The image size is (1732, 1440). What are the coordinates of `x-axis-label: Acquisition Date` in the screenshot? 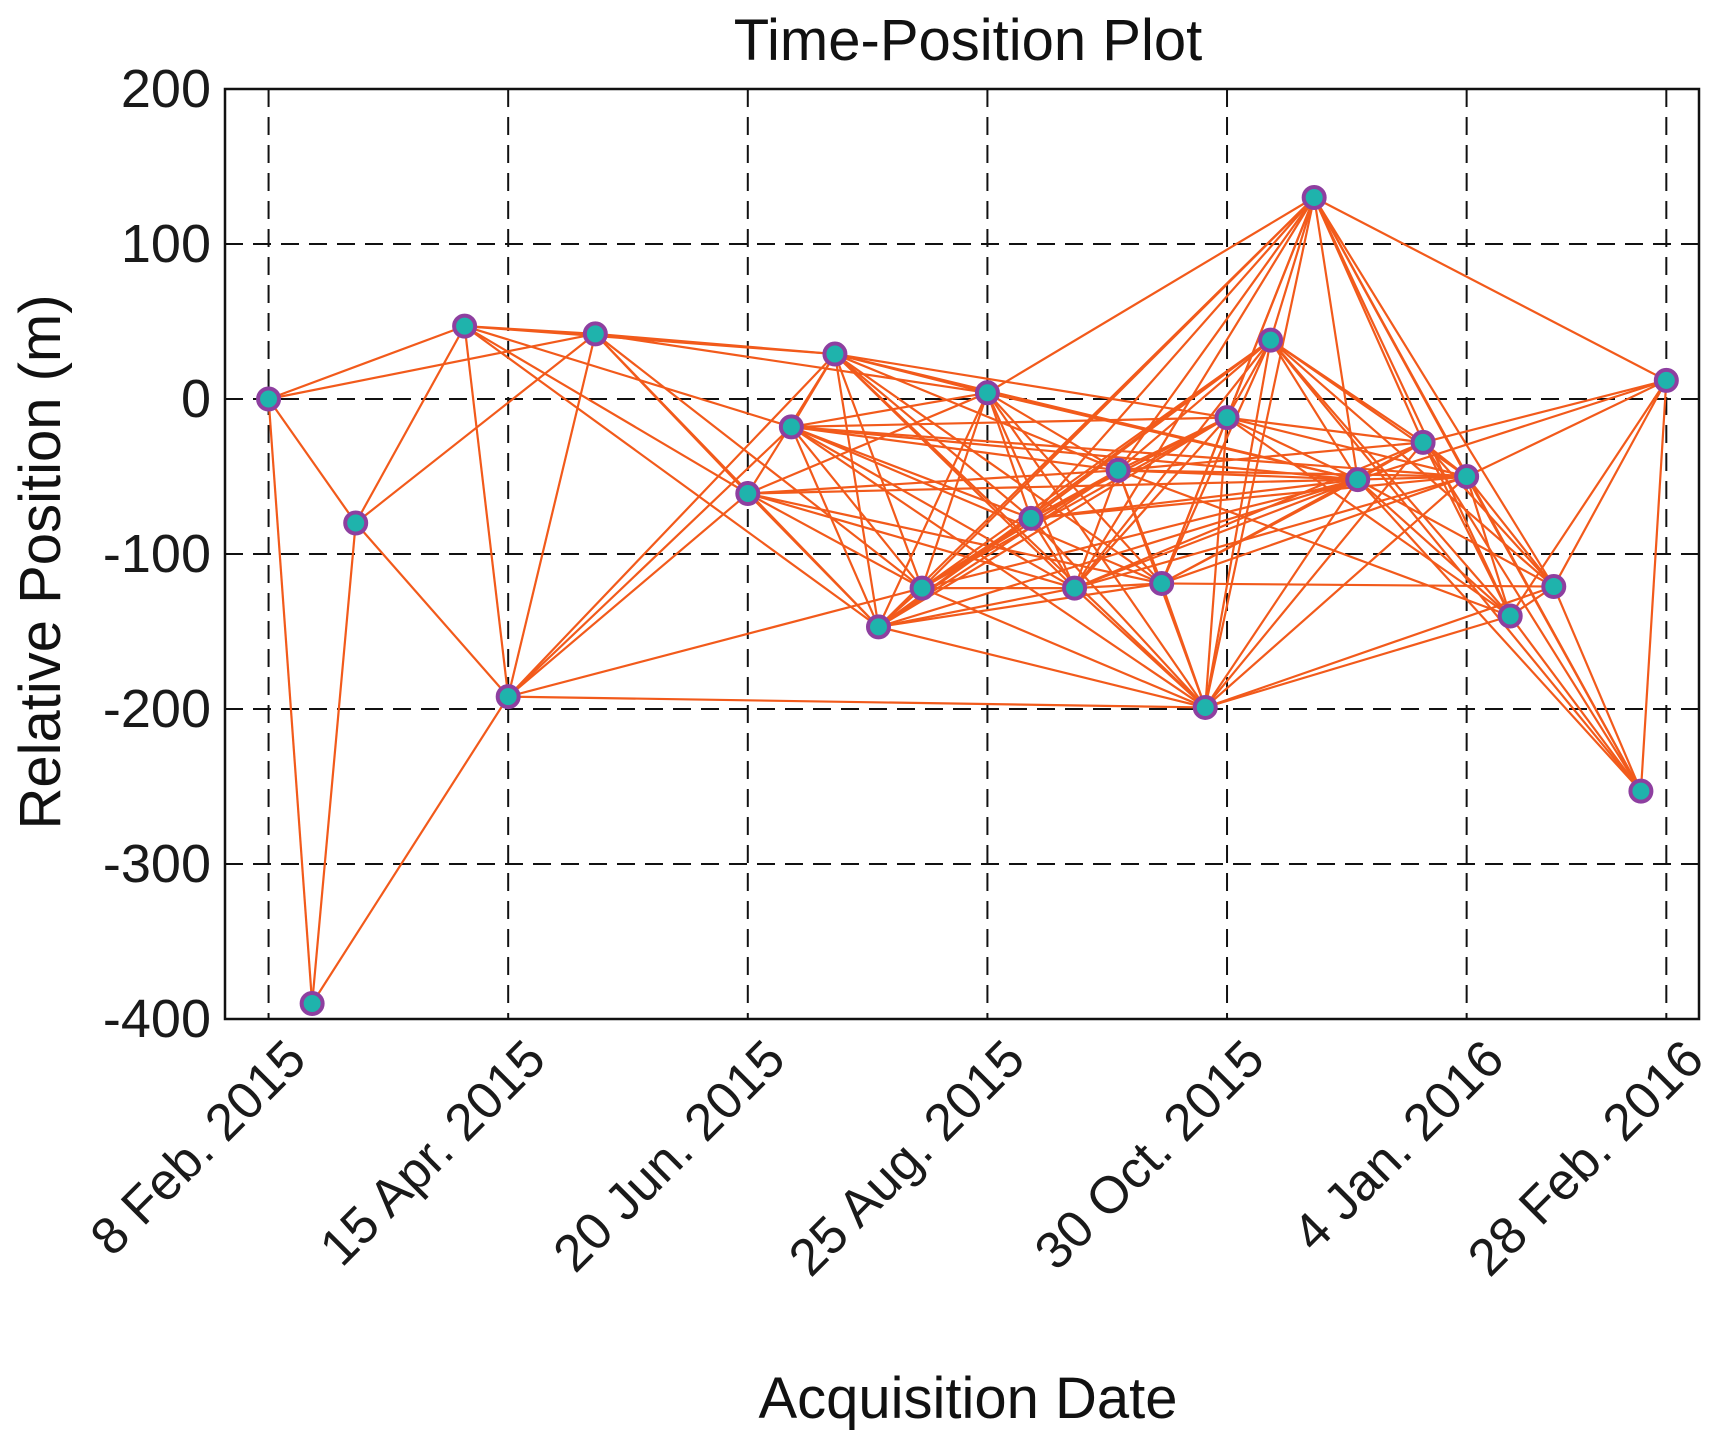 It's located at (967, 1398).